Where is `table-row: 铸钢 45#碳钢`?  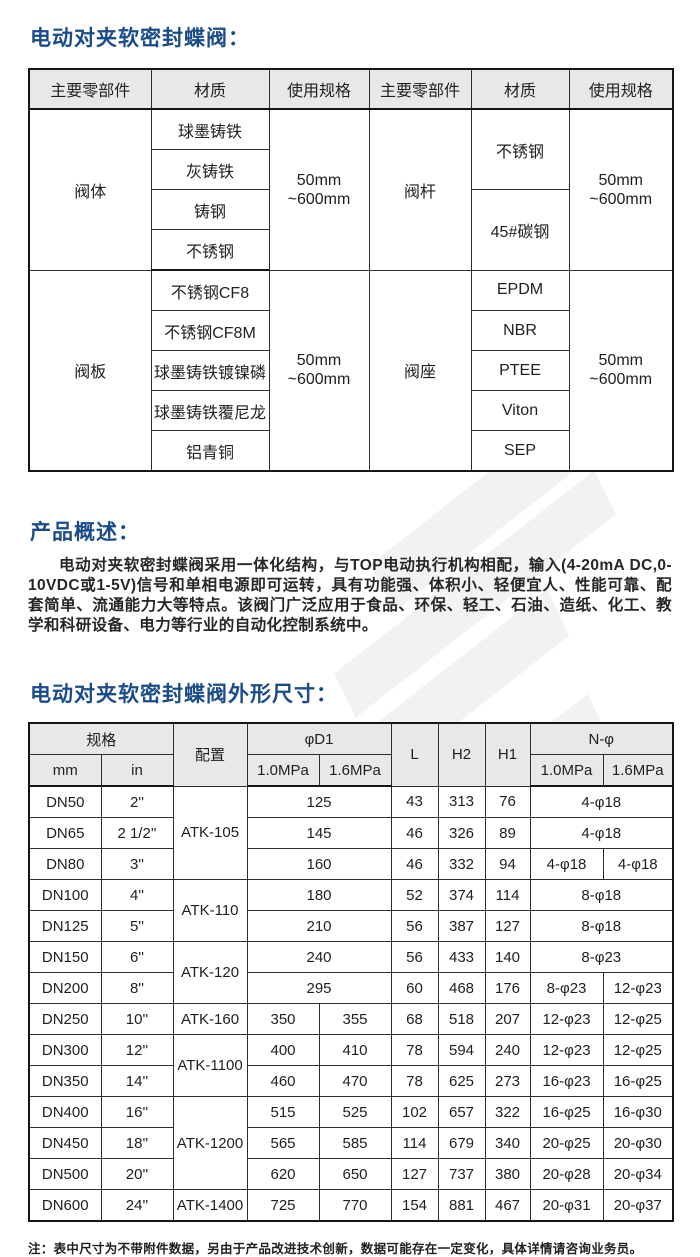 table-row: 铸钢 45#碳钢 is located at coordinates (351, 230).